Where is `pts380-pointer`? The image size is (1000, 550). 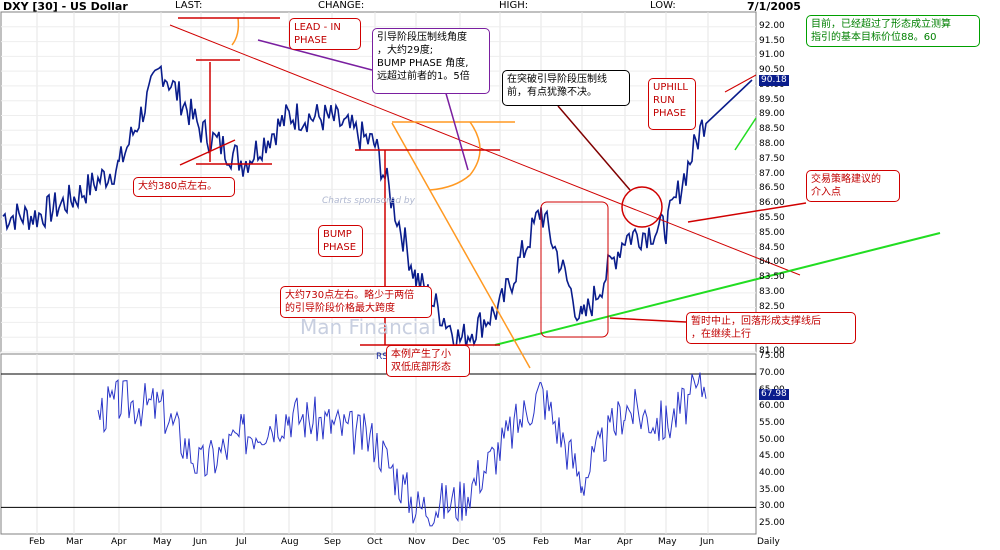
pts380-pointer is located at coordinates (207, 152).